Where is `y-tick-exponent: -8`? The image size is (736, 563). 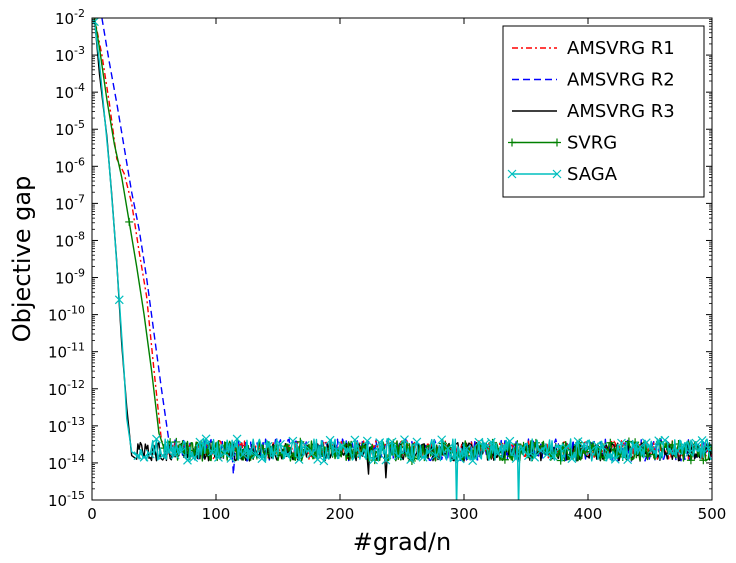 y-tick-exponent: -8 is located at coordinates (79, 235).